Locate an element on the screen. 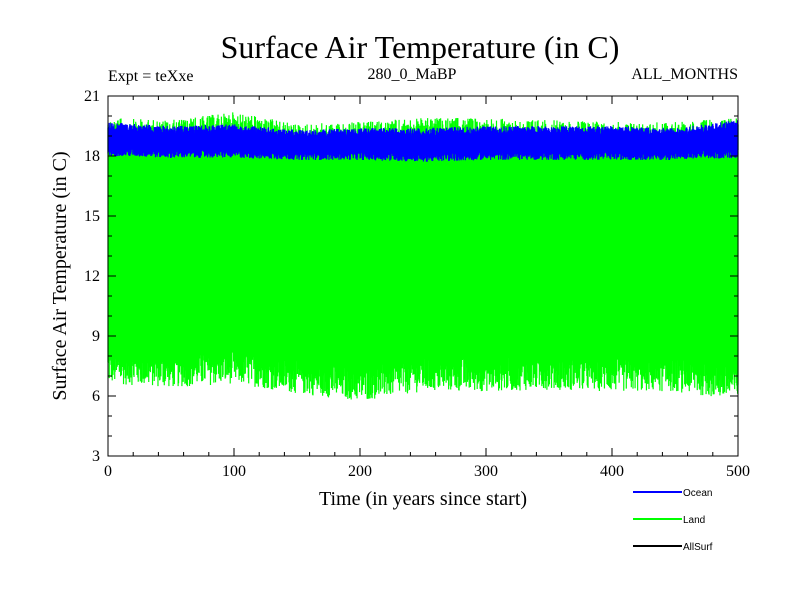 The height and width of the screenshot is (600, 800). x-axis-label: Time (in years since start) is located at coordinates (423, 499).